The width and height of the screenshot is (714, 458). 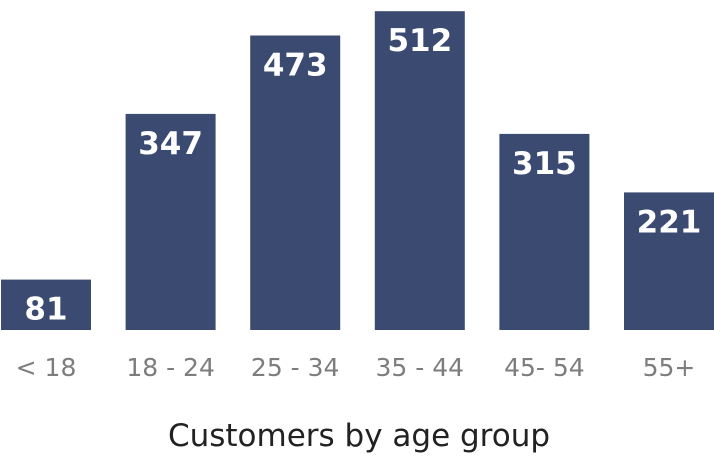 I want to click on bar-value-label: 512, so click(x=419, y=41).